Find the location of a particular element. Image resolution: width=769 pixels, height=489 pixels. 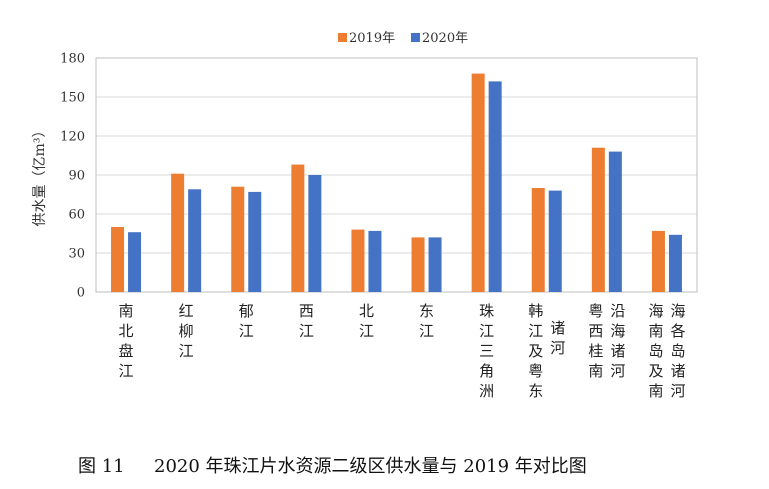

x-category-label: 东江 is located at coordinates (426, 321).